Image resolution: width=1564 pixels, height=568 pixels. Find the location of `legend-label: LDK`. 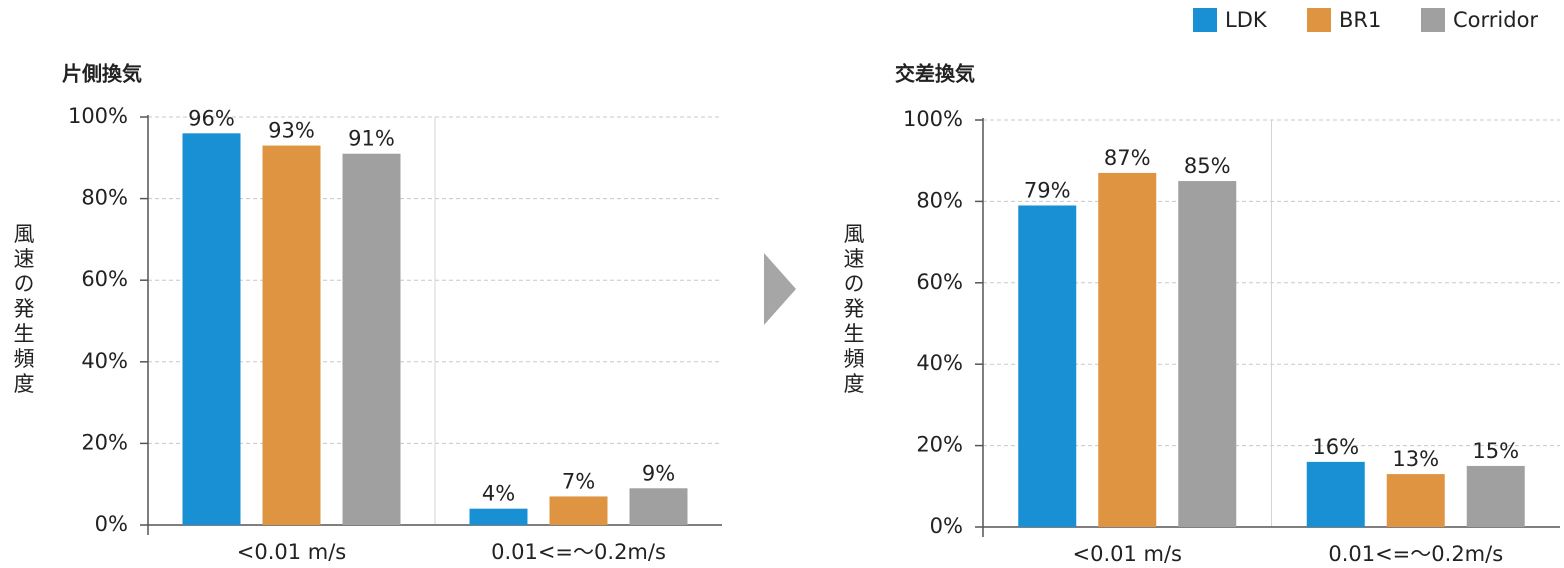

legend-label: LDK is located at coordinates (1246, 20).